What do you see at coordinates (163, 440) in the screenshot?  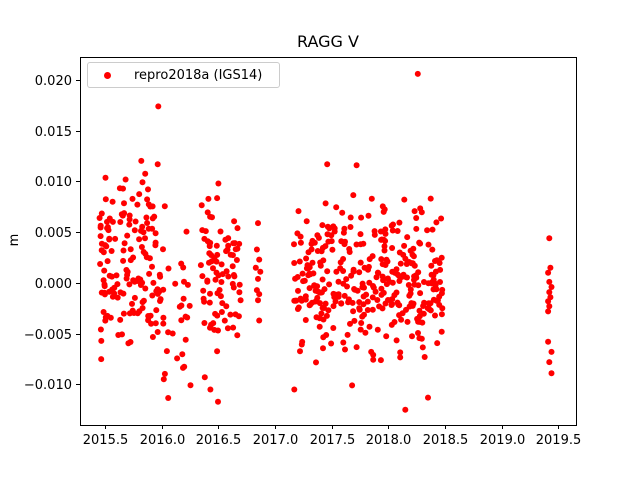 I see `x-tick-label: 2016.0` at bounding box center [163, 440].